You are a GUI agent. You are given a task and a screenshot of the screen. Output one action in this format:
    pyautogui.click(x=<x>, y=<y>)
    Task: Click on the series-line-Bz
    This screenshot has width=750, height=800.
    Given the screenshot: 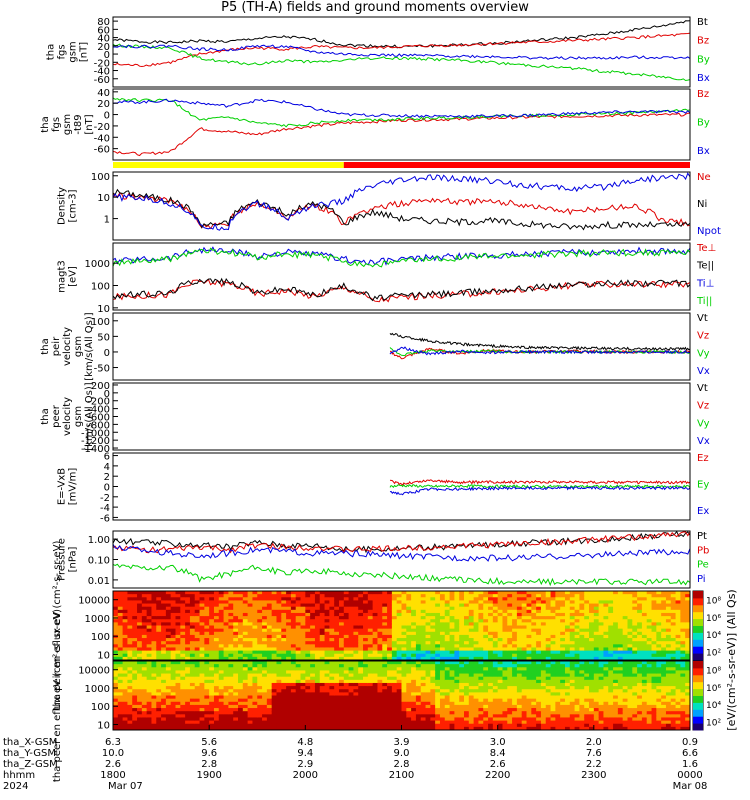 What is the action you would take?
    pyautogui.click(x=401, y=134)
    